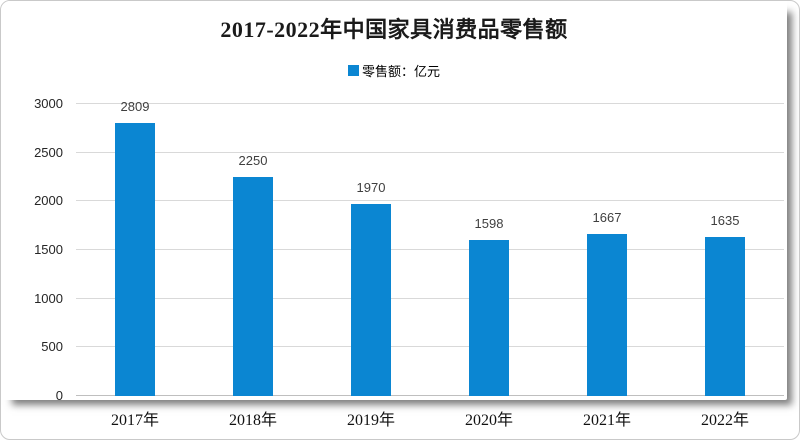  What do you see at coordinates (48, 249) in the screenshot?
I see `y-axis-tick-label: 1500` at bounding box center [48, 249].